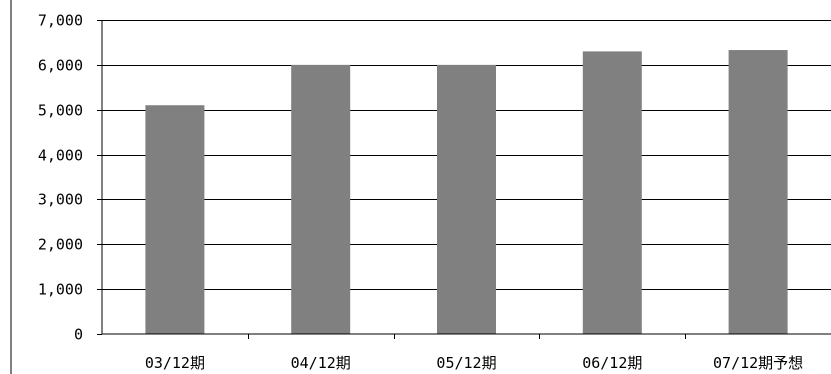  What do you see at coordinates (612, 363) in the screenshot?
I see `x-tick-label: 06/12期` at bounding box center [612, 363].